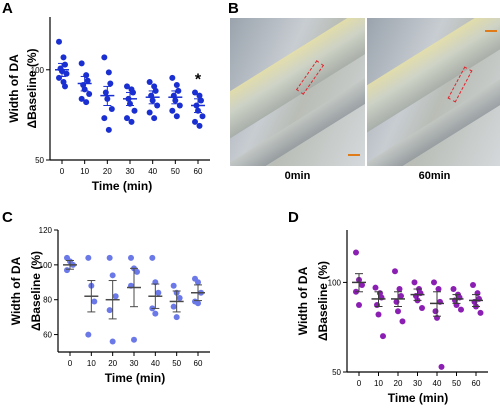 The height and width of the screenshot is (410, 500). What do you see at coordinates (39, 160) in the screenshot?
I see `chart-a-y-tick-label: 50` at bounding box center [39, 160].